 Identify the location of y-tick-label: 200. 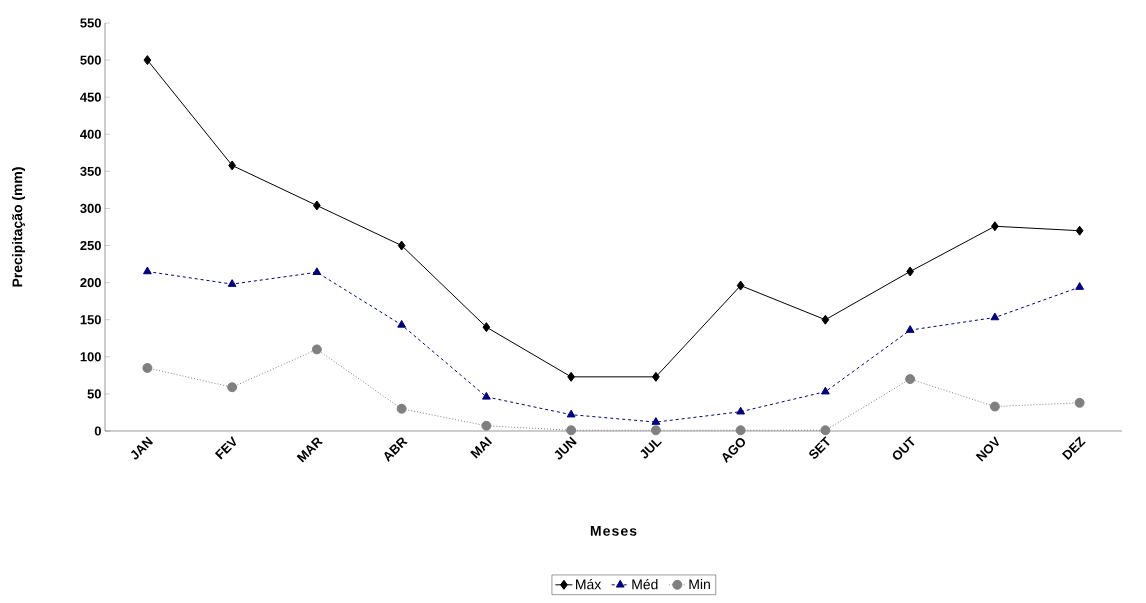
(90, 283).